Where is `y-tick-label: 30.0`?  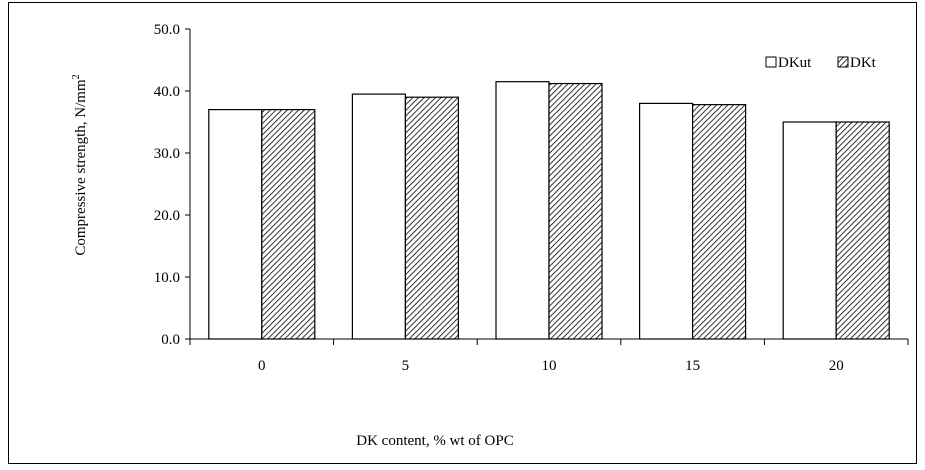
y-tick-label: 30.0 is located at coordinates (167, 154).